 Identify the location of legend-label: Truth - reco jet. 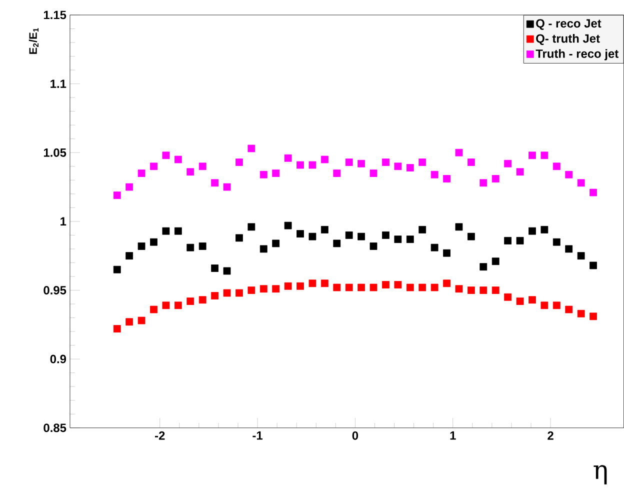
(577, 54).